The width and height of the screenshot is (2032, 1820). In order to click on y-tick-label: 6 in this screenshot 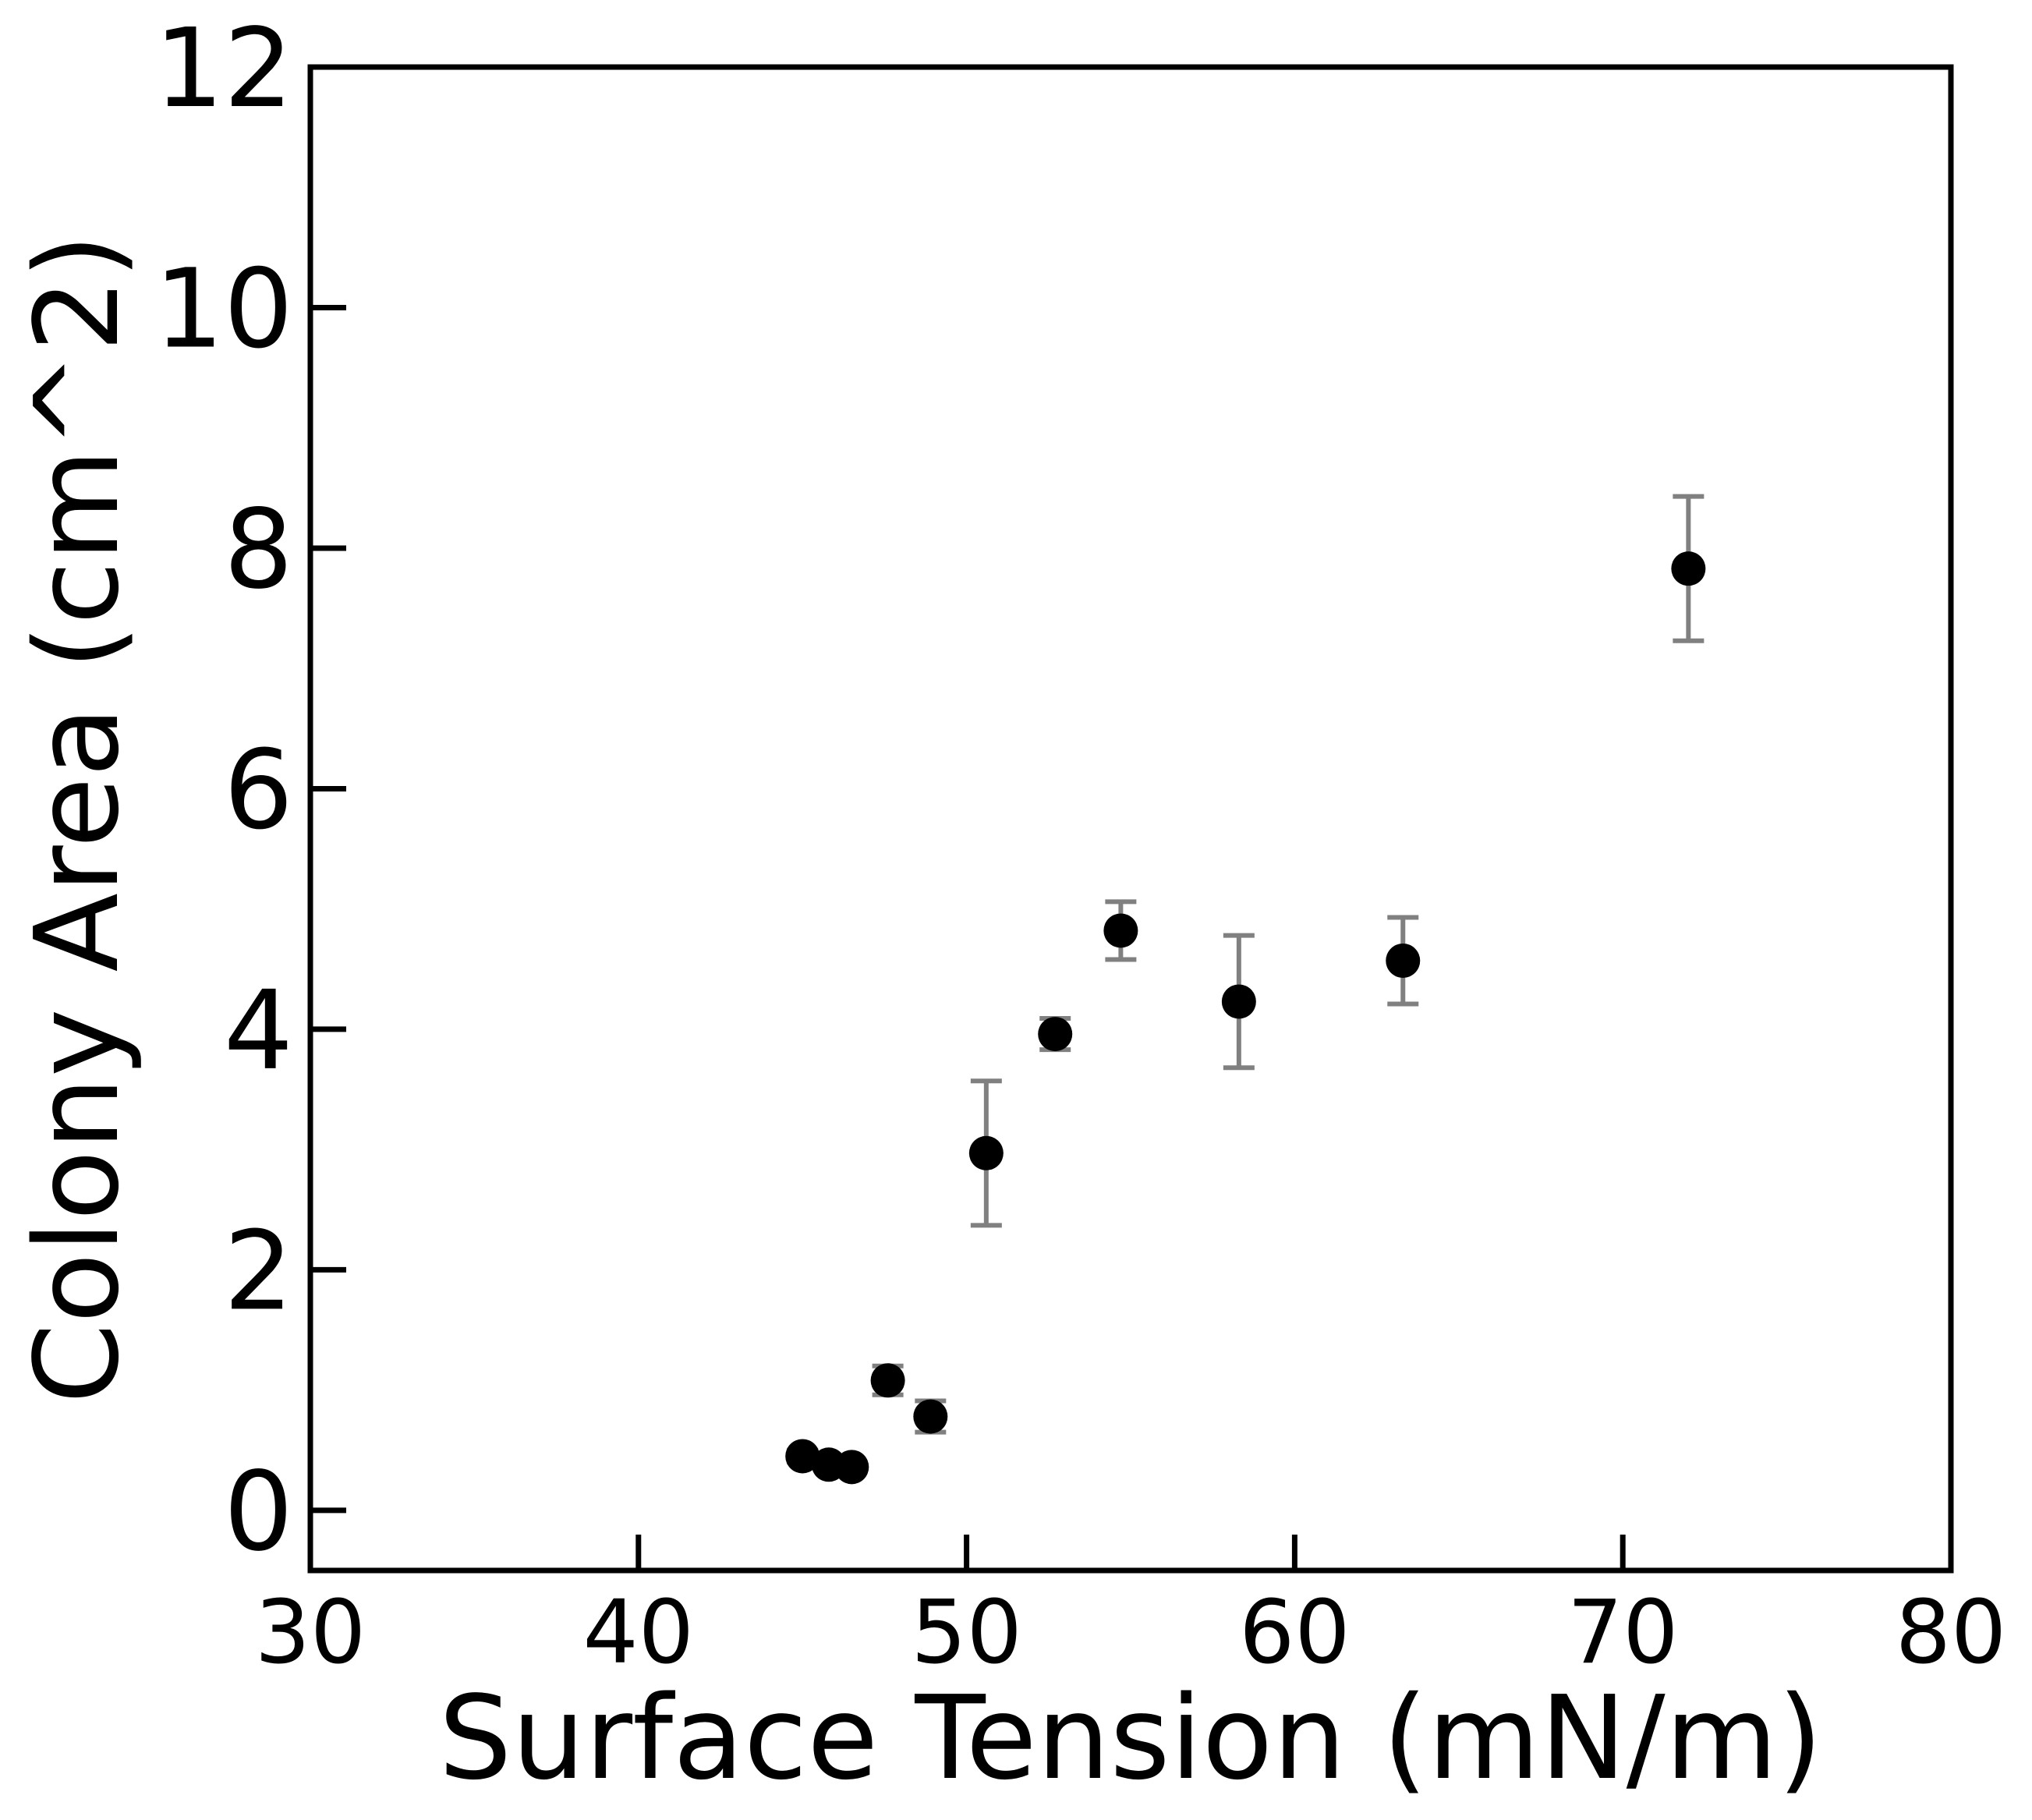, I will do `click(258, 790)`.